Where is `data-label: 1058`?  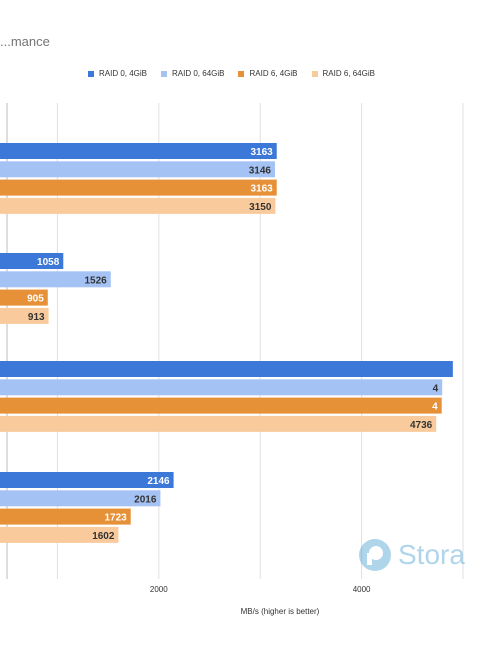
data-label: 1058 is located at coordinates (48, 262).